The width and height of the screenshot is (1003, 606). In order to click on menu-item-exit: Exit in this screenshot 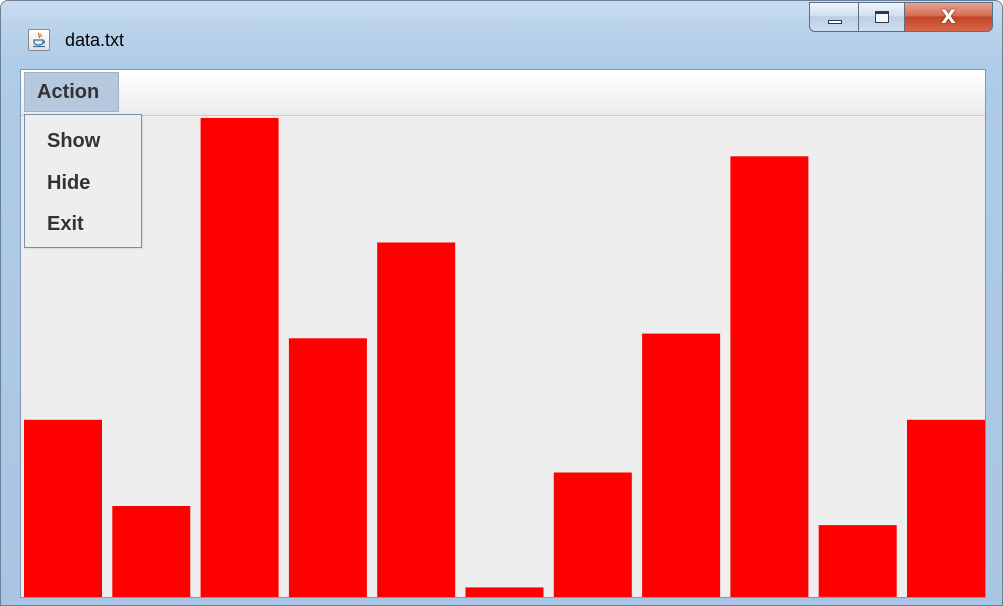, I will do `click(65, 224)`.